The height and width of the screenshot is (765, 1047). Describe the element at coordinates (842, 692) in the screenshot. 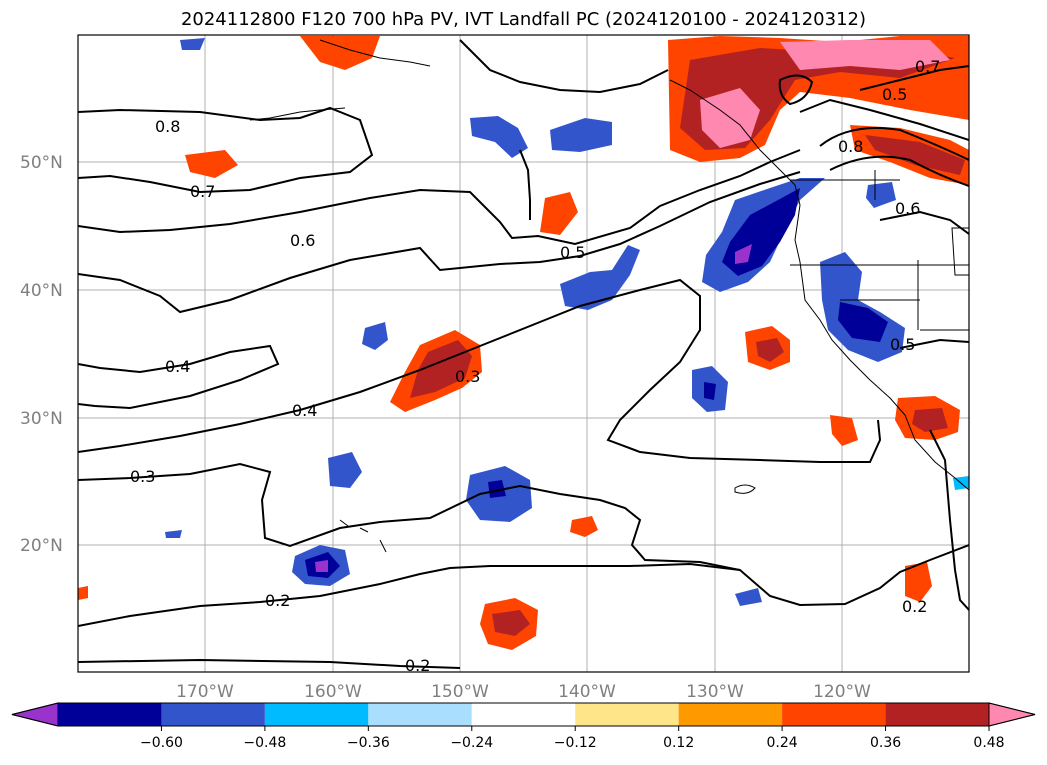

I see `lon-tick-label: 120°W` at that location.